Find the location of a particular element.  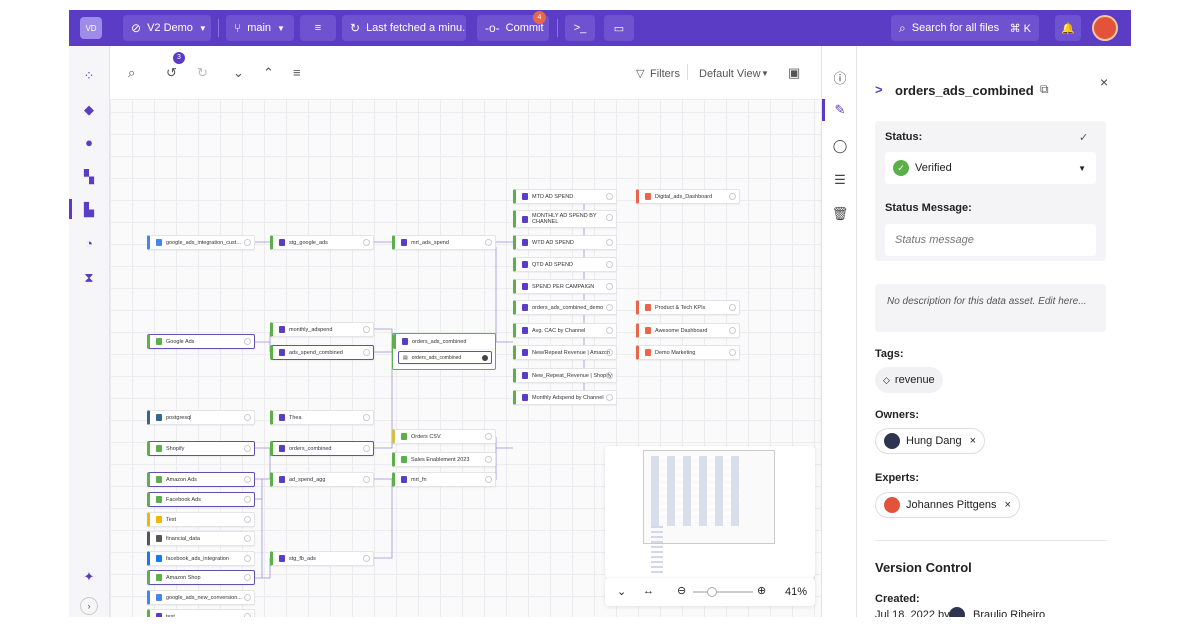

align-icon: ≡ is located at coordinates (297, 72).